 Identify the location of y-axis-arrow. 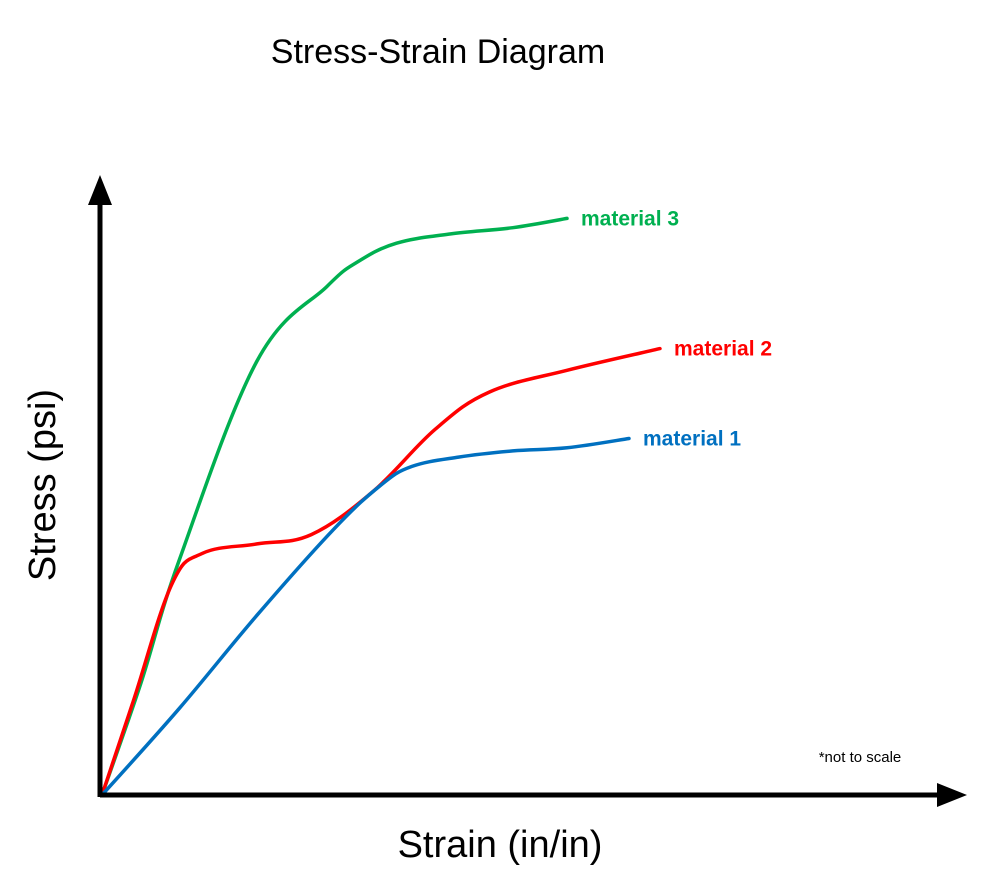
(100, 190).